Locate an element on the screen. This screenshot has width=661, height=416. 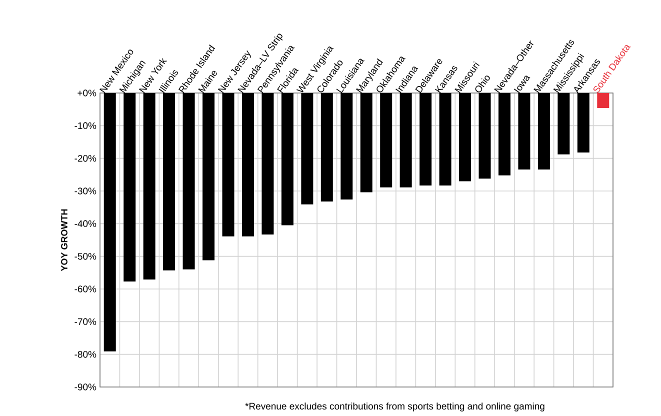
y-tick-label: -90% is located at coordinates (85, 387).